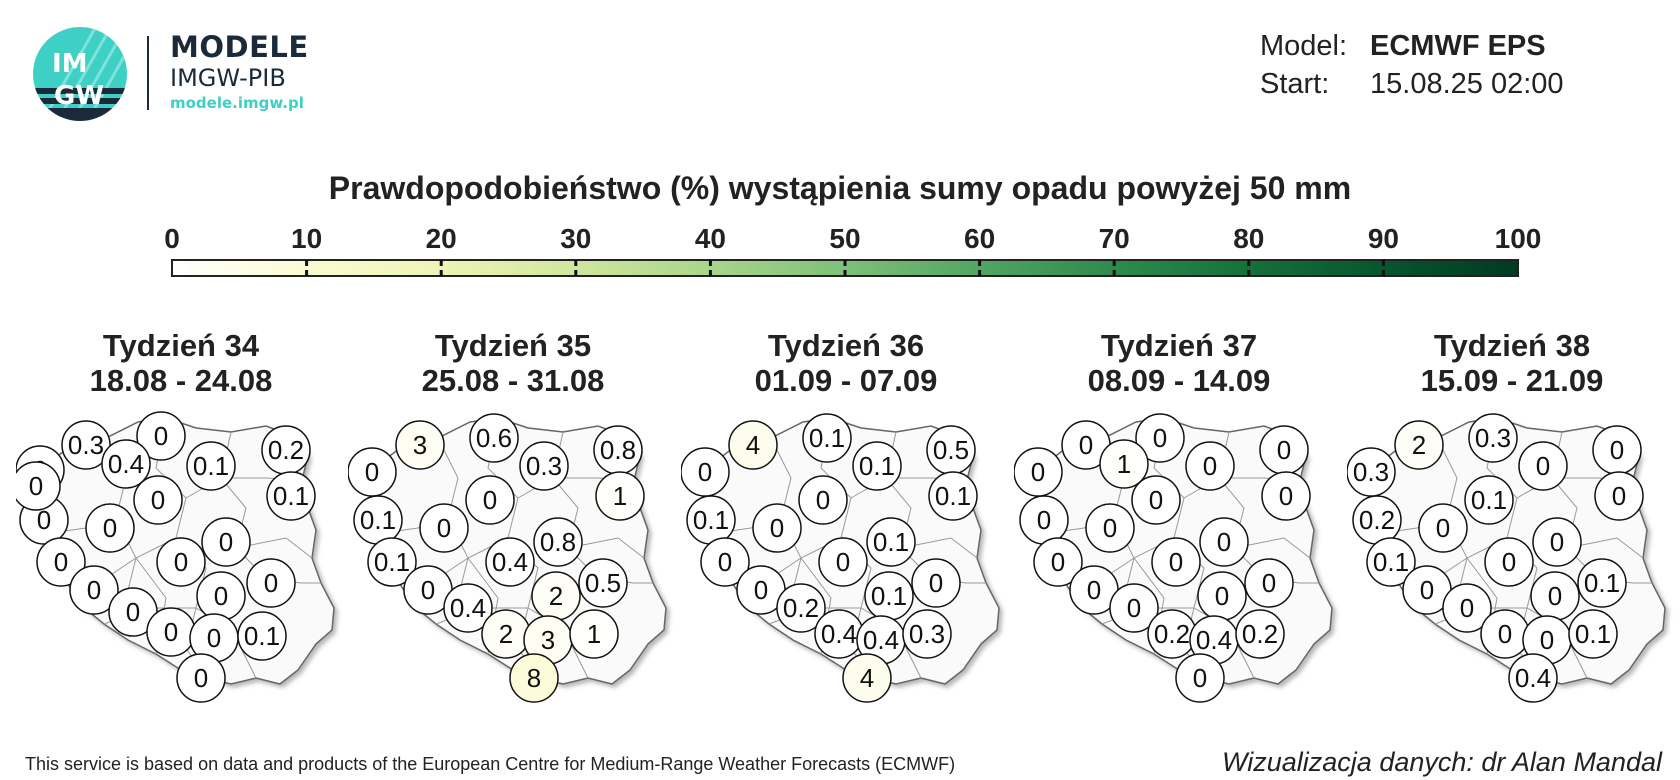 This screenshot has height=780, width=1680. Describe the element at coordinates (494, 438) in the screenshot. I see `probability-marker: 0.6` at that location.